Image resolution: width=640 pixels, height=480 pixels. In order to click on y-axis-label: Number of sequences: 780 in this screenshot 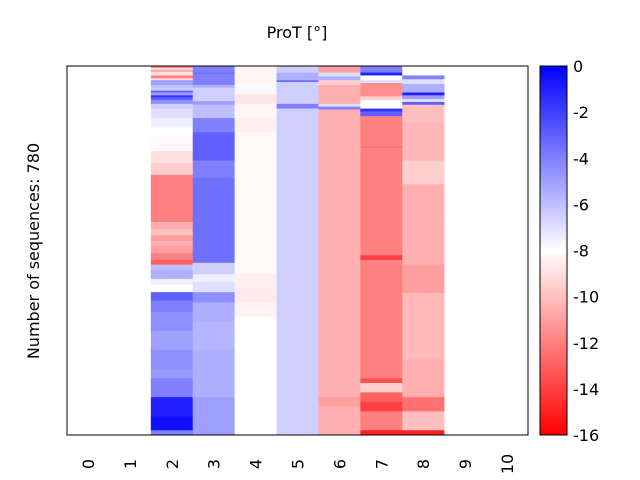, I will do `click(33, 251)`.